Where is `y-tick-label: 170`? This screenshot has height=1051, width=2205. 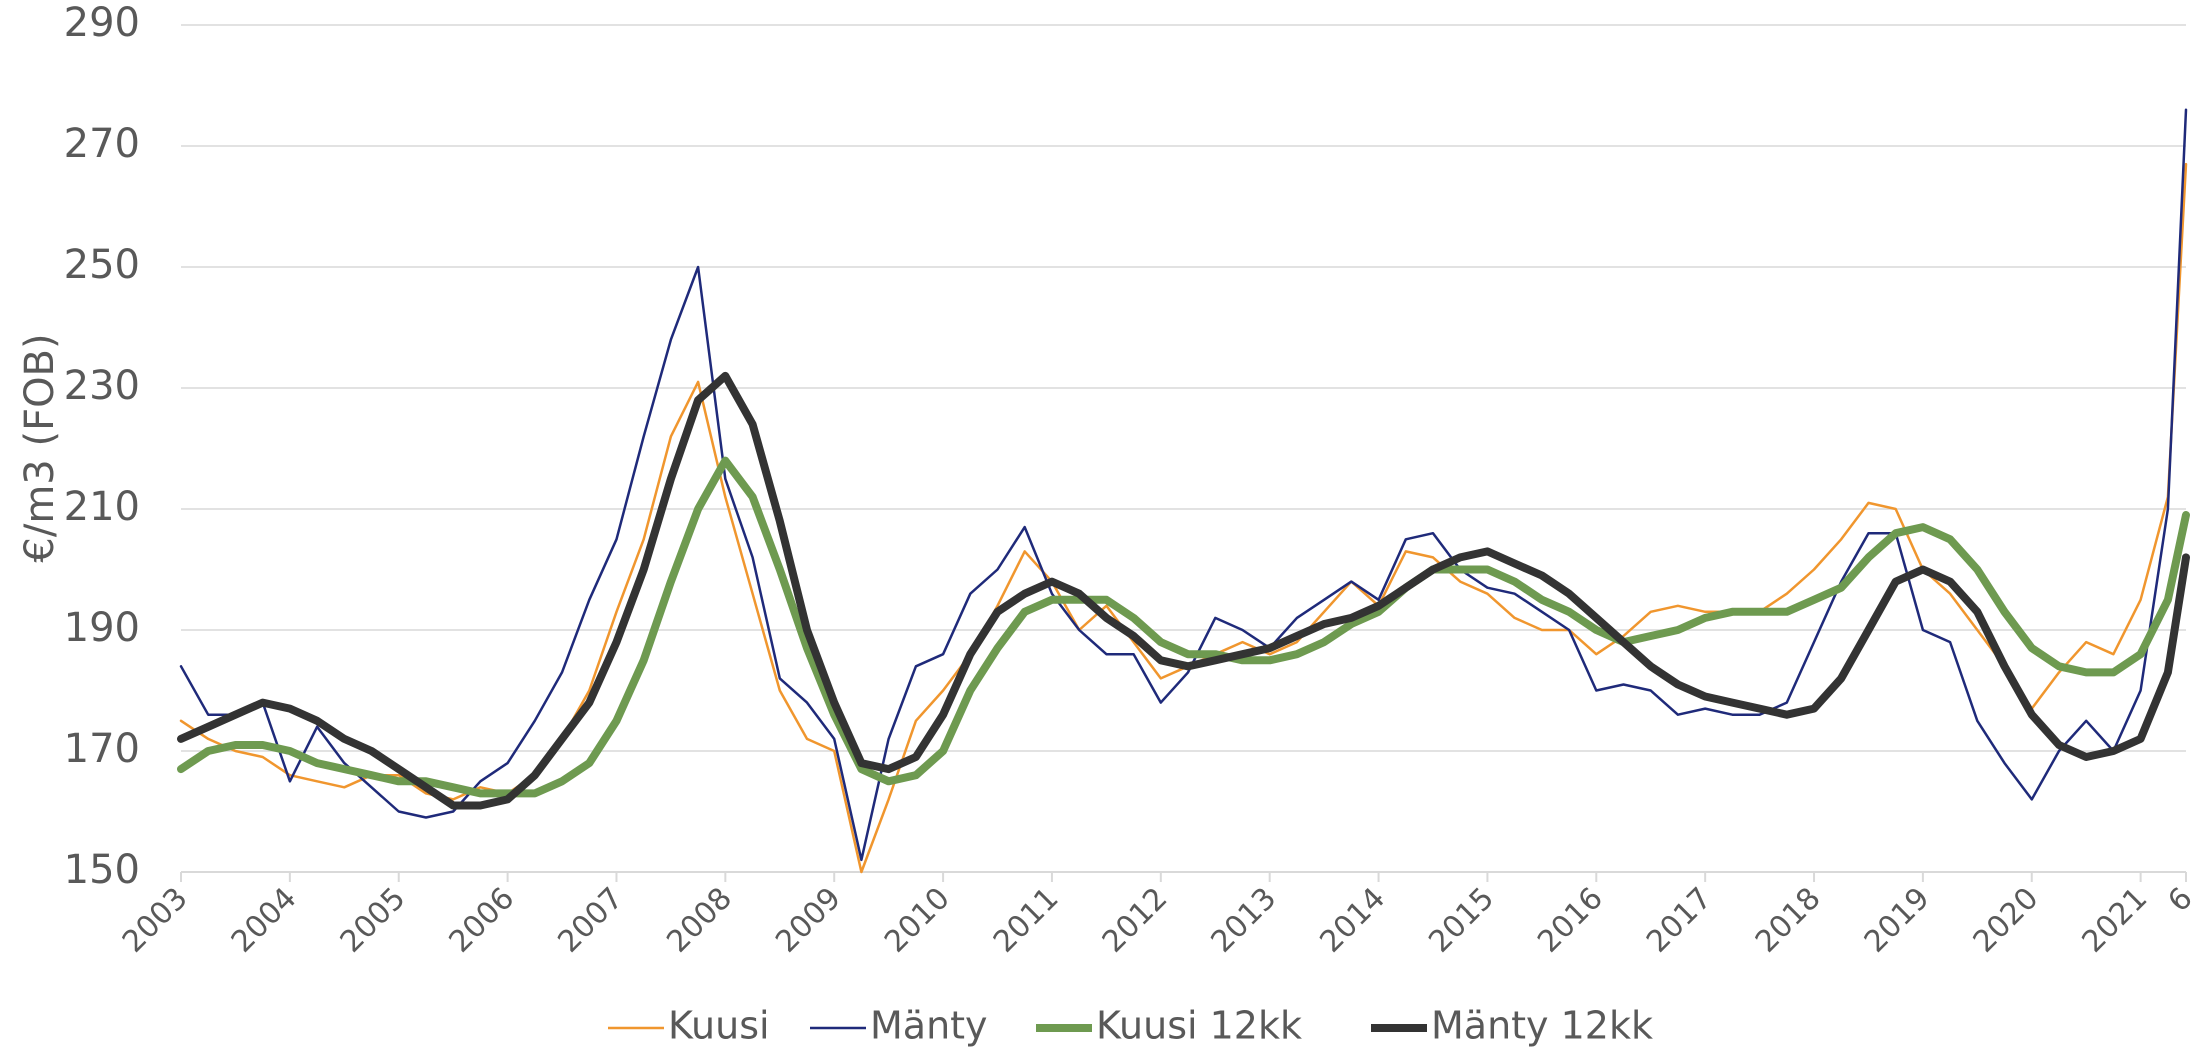
y-tick-label: 170 is located at coordinates (102, 749).